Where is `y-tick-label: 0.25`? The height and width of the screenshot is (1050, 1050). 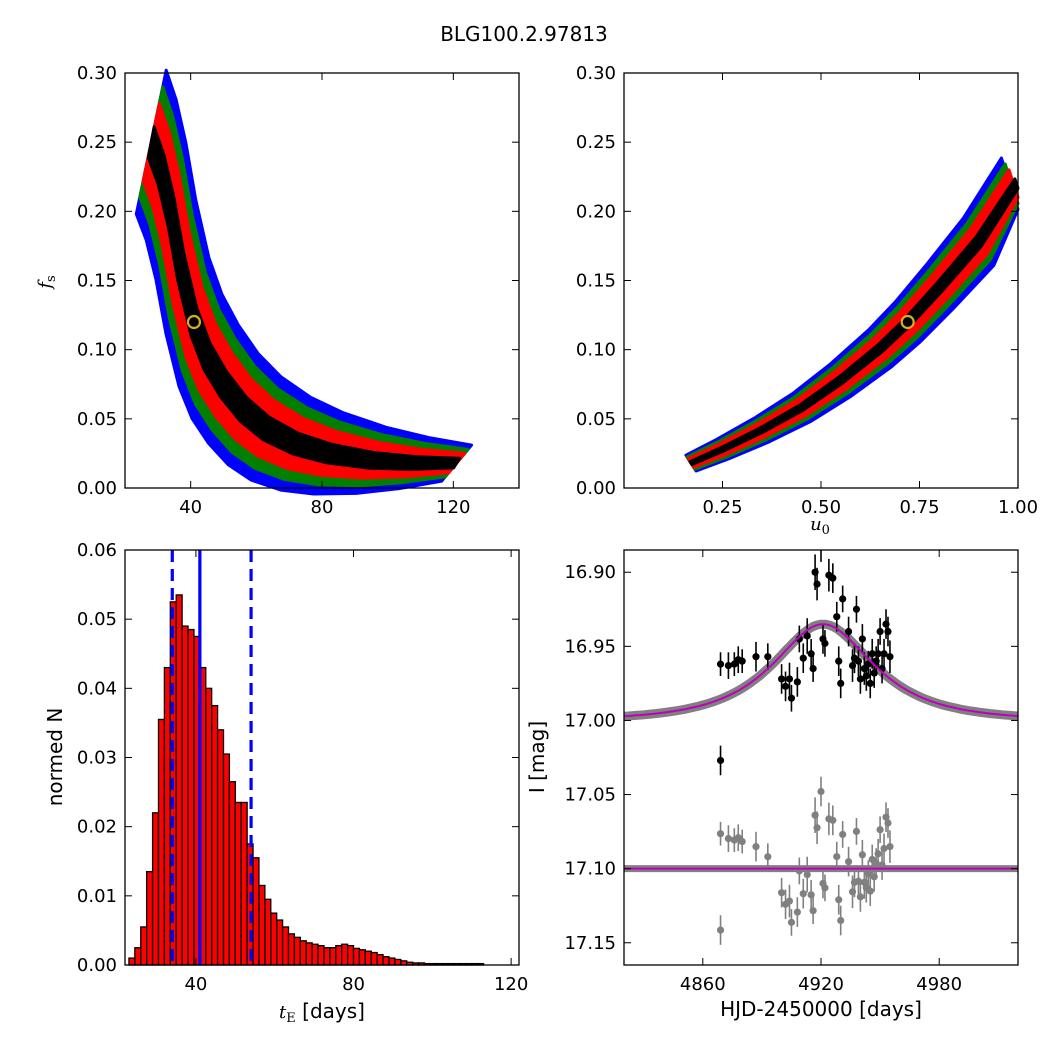
y-tick-label: 0.25 is located at coordinates (97, 142).